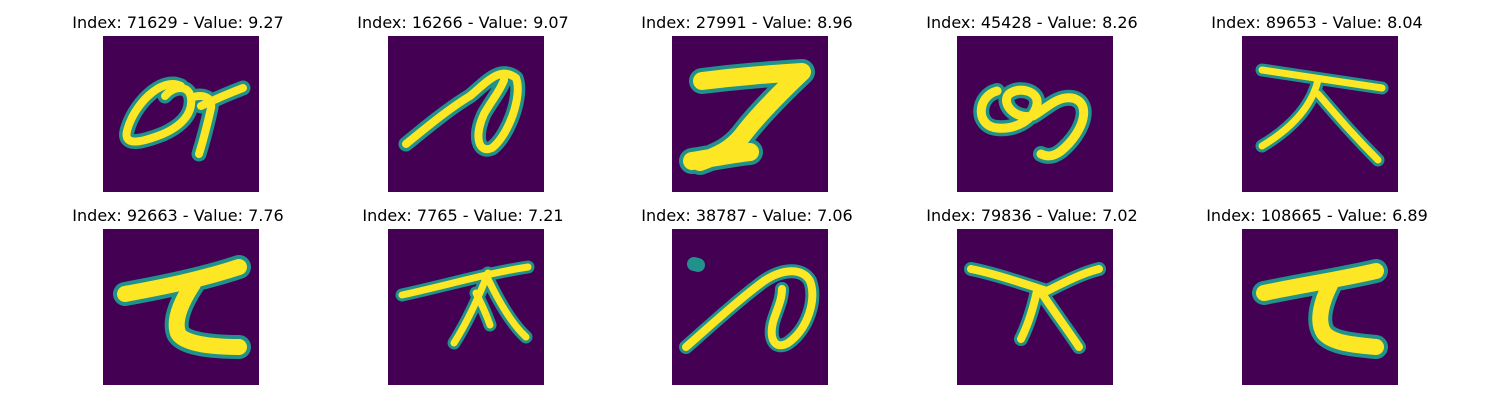 This screenshot has width=1500, height=400. Describe the element at coordinates (463, 215) in the screenshot. I see `panel-title: Index: 7765 - Value: 7.21` at that location.